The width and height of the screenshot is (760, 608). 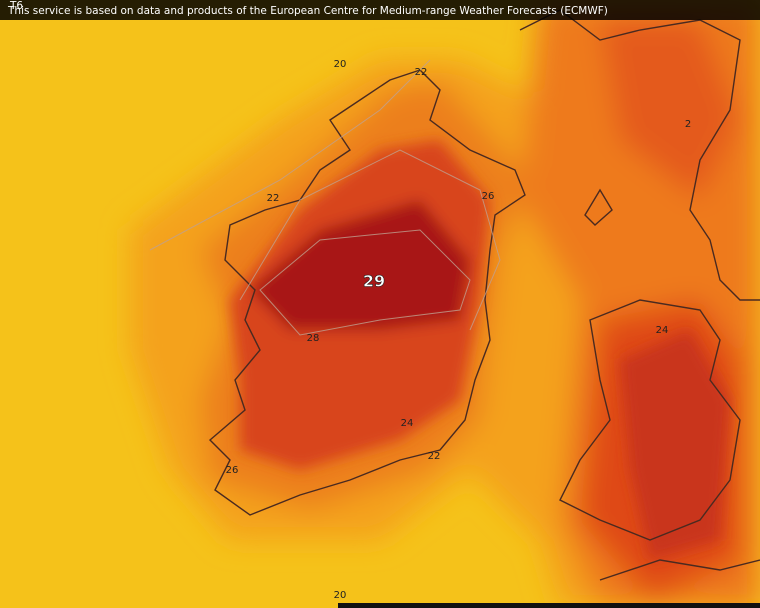 I want to click on banner-bar, so click(x=380, y=10).